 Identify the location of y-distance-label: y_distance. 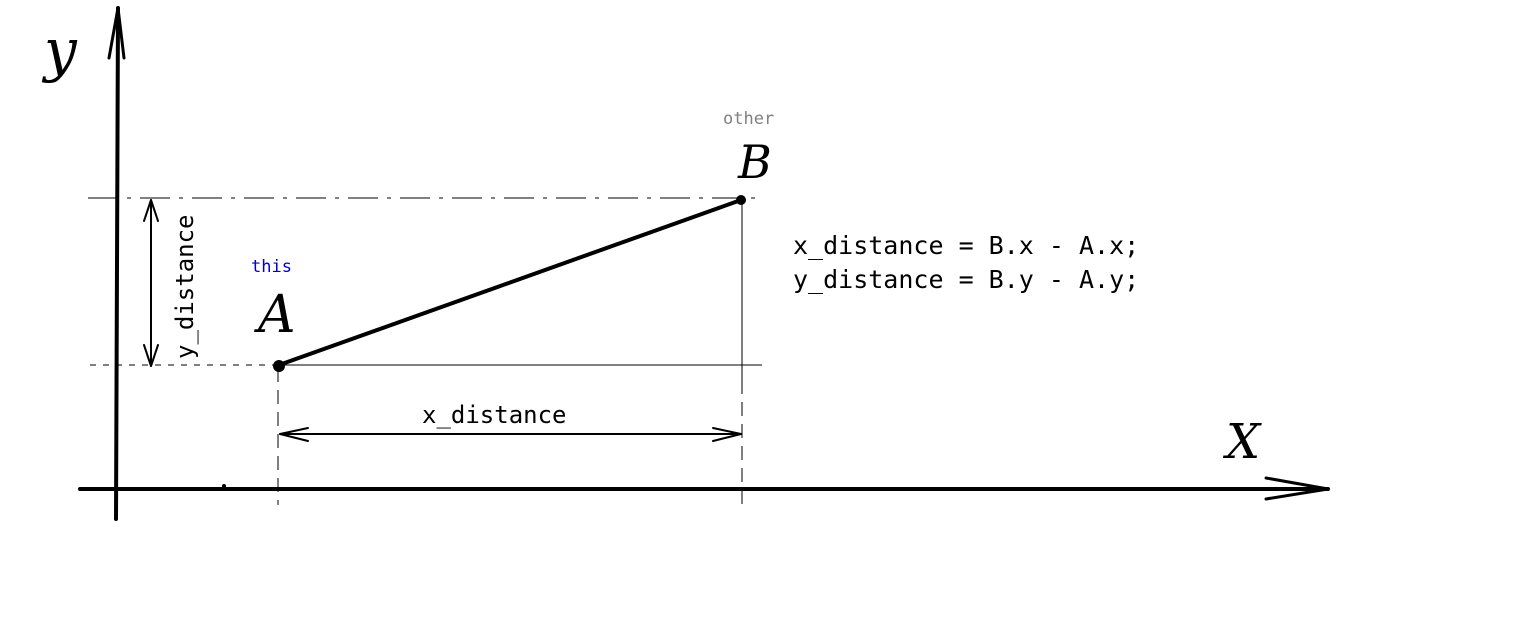
(185, 287).